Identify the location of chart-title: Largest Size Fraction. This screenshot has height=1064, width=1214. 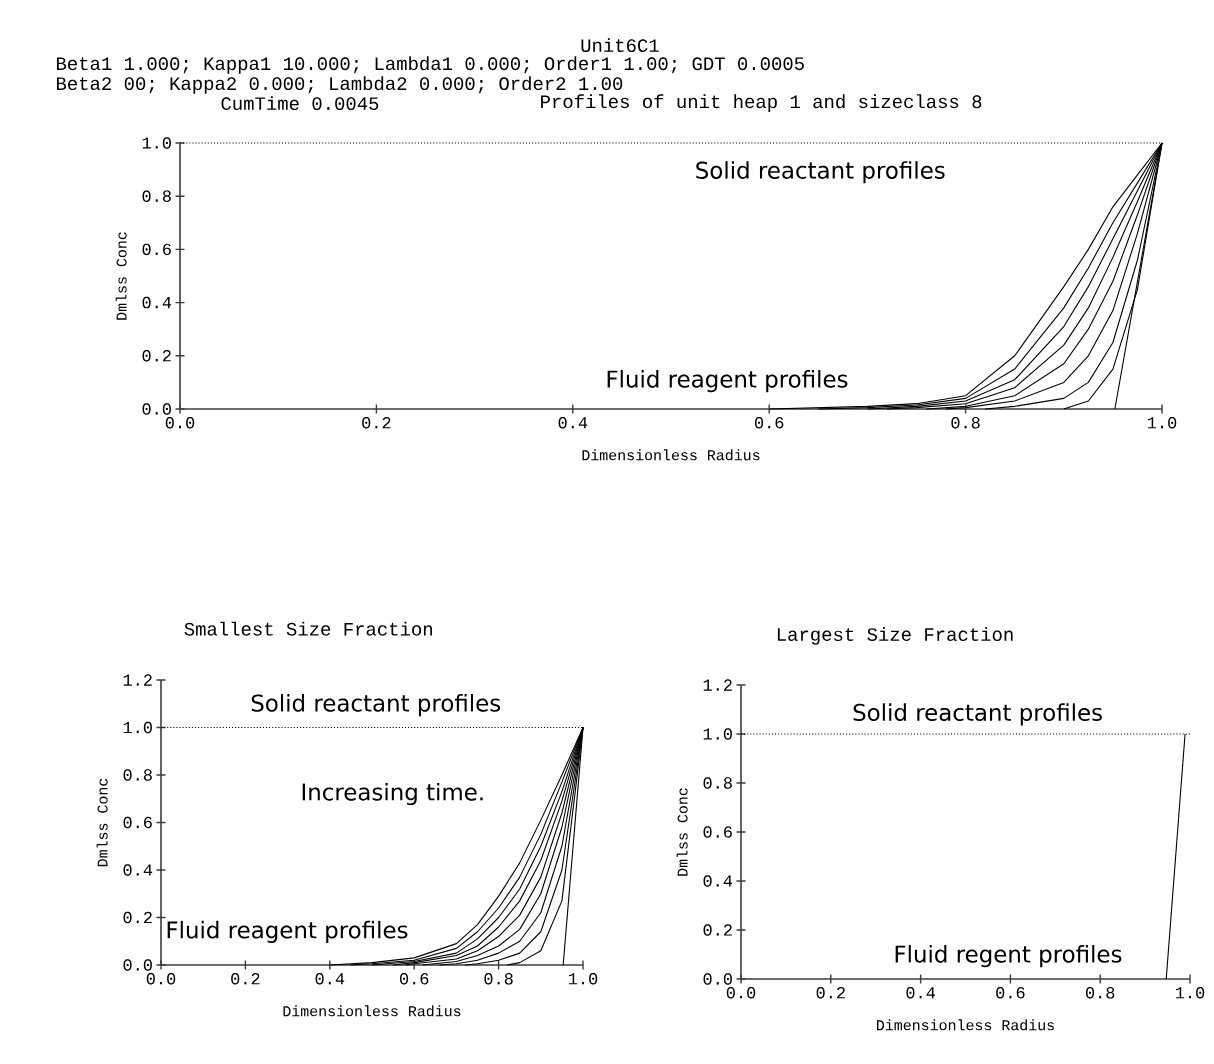
(895, 636).